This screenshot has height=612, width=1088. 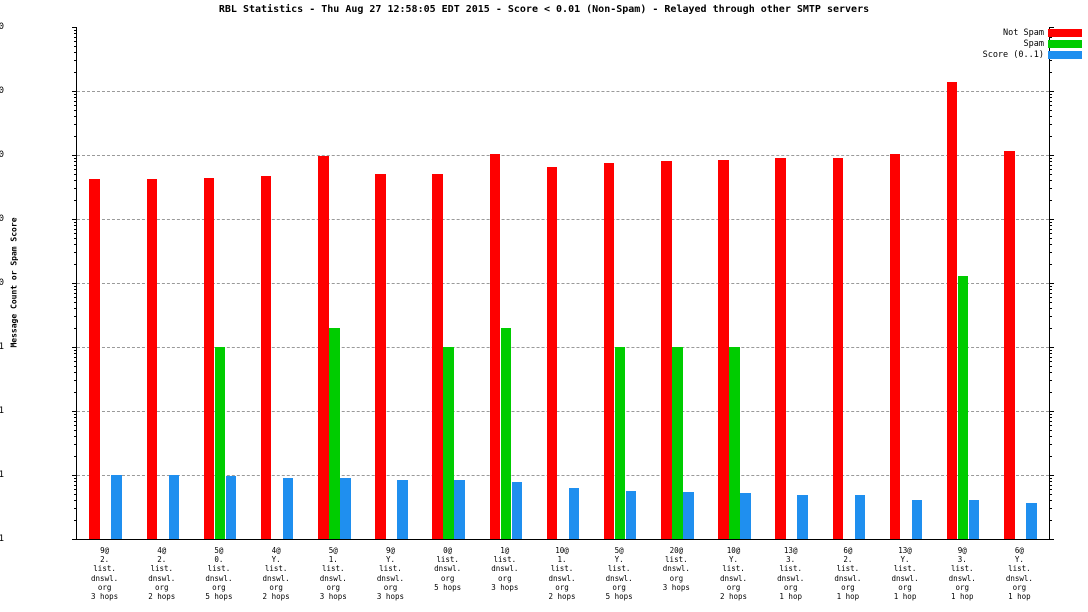 I want to click on y-axis-tick-label: 100, so click(x=2, y=219).